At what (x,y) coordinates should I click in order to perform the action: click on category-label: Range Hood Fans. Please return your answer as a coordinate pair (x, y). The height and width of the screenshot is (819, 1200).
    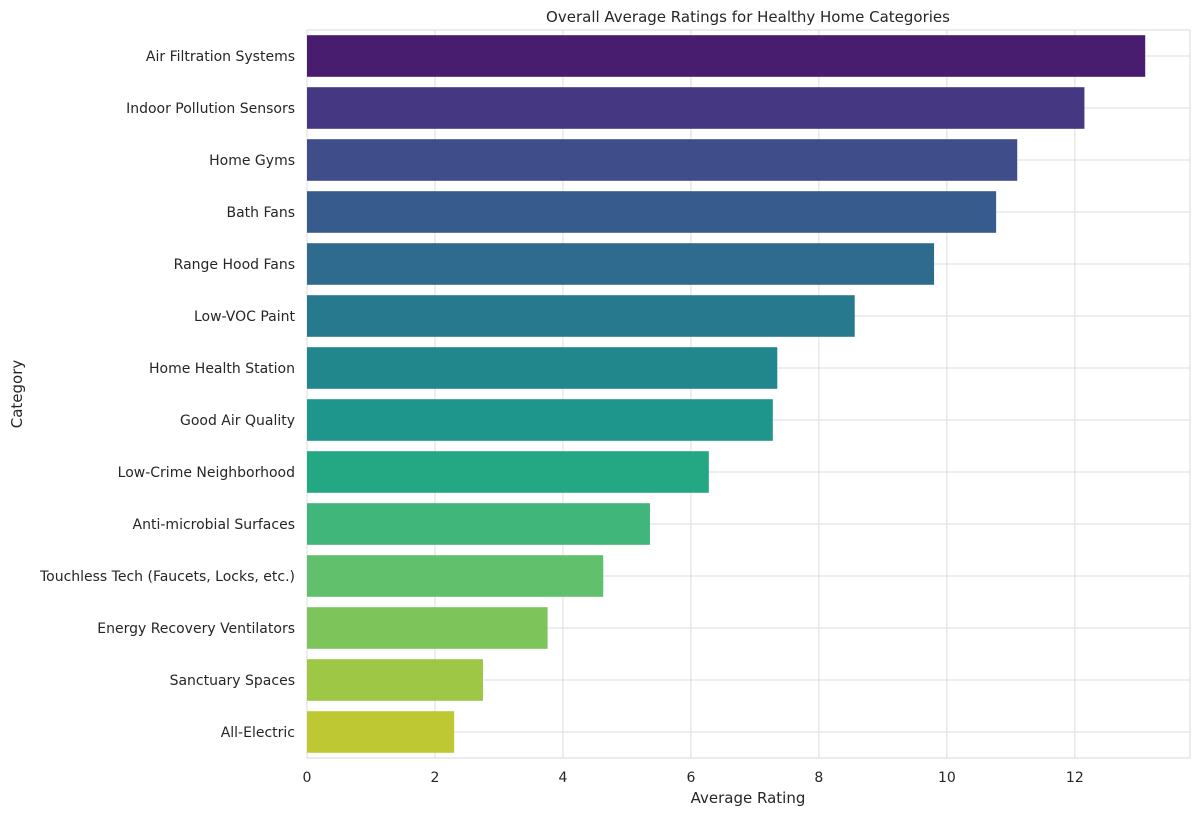
    Looking at the image, I should click on (234, 265).